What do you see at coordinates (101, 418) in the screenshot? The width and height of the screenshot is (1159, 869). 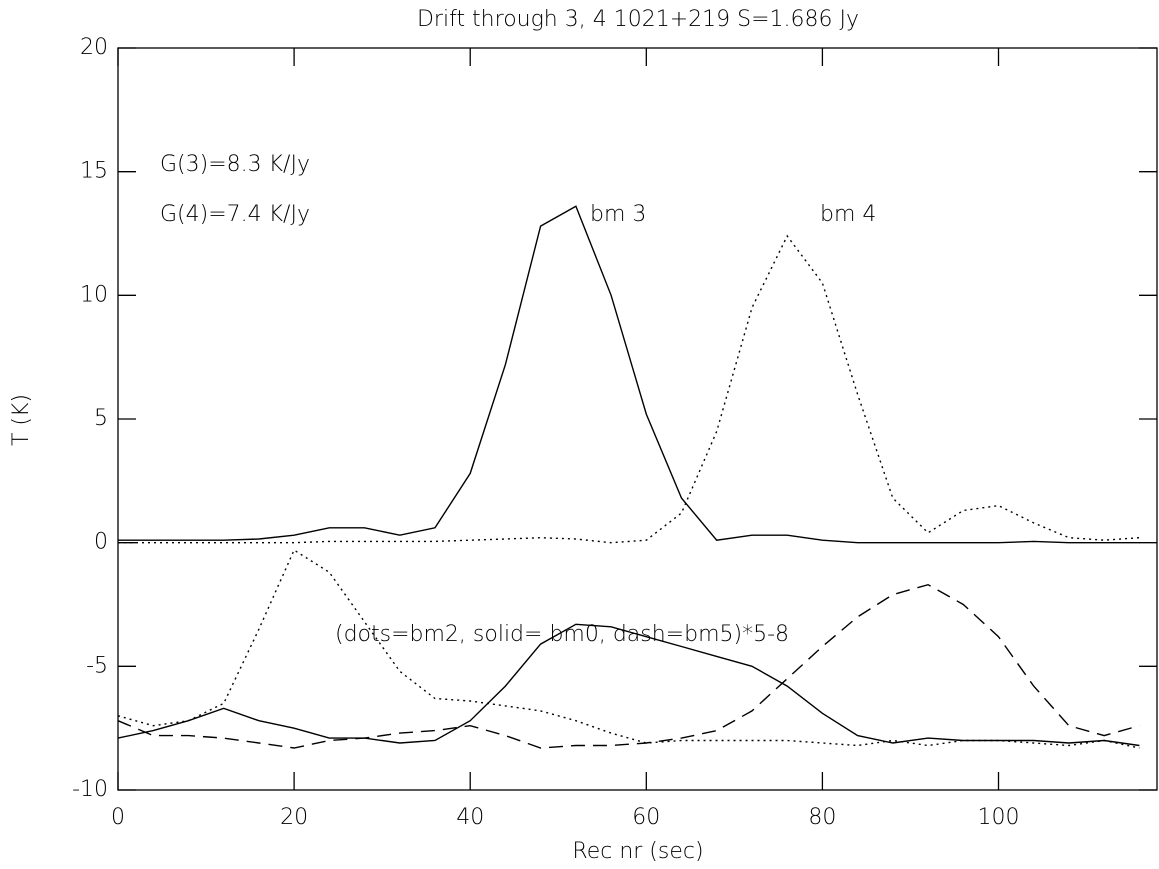 I see `y-tick-label: 5` at bounding box center [101, 418].